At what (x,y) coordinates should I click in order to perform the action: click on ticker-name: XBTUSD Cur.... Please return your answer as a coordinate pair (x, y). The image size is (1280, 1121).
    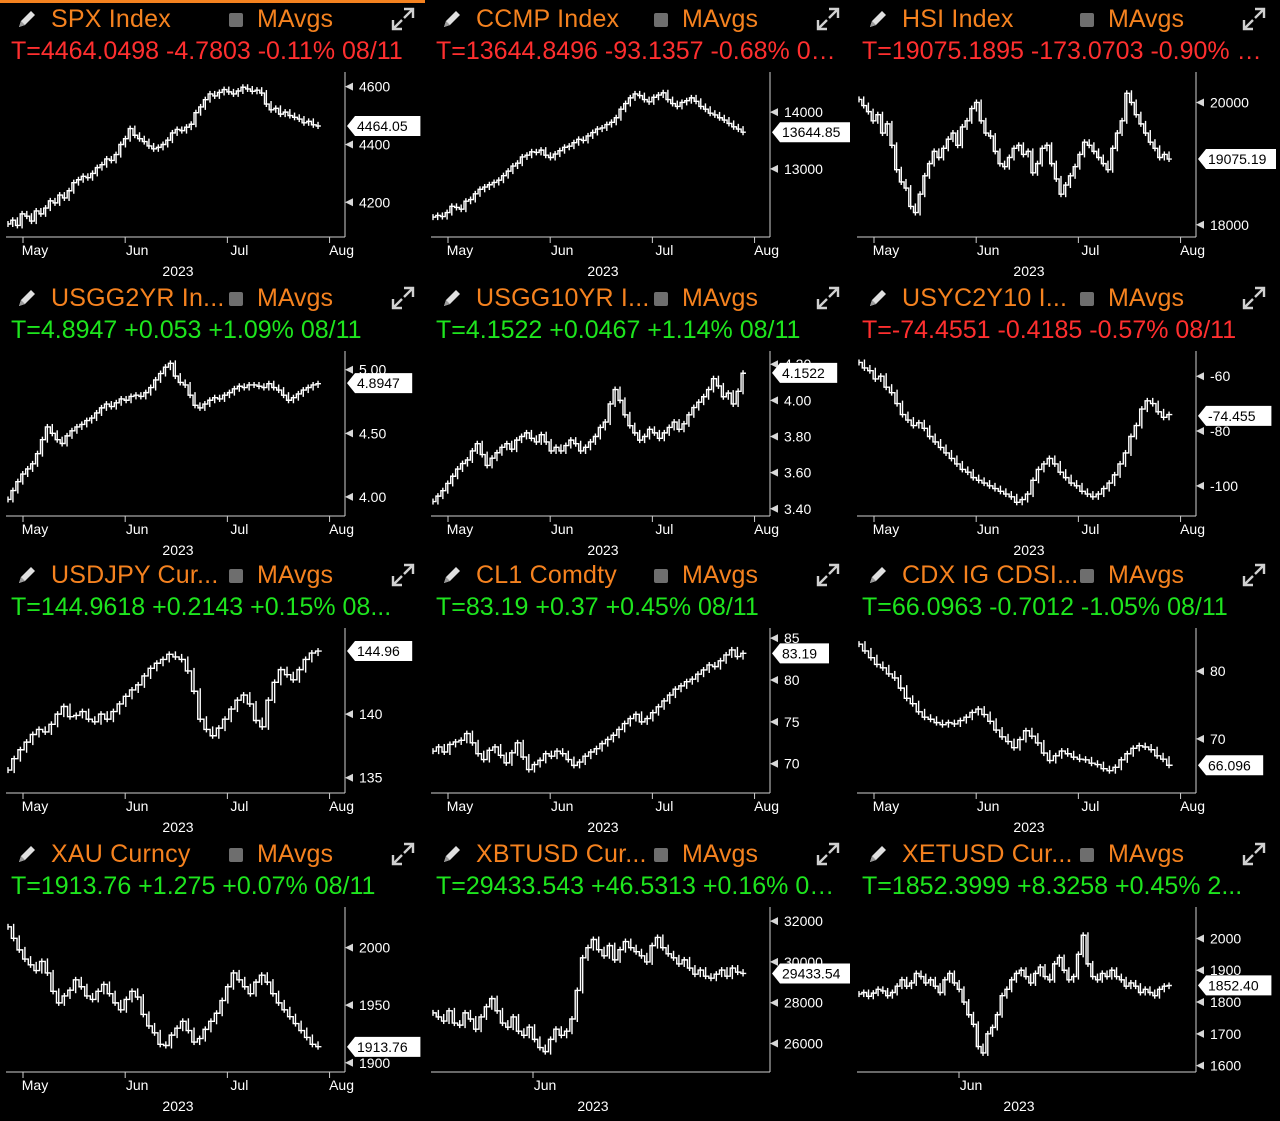
    Looking at the image, I should click on (561, 854).